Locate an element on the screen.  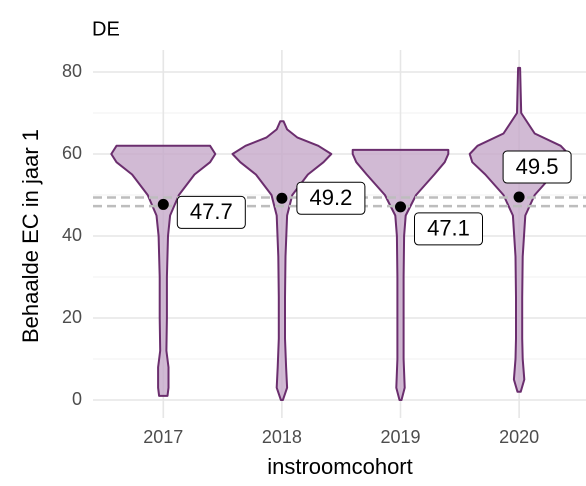
y-tick-label: 60 is located at coordinates (72, 153).